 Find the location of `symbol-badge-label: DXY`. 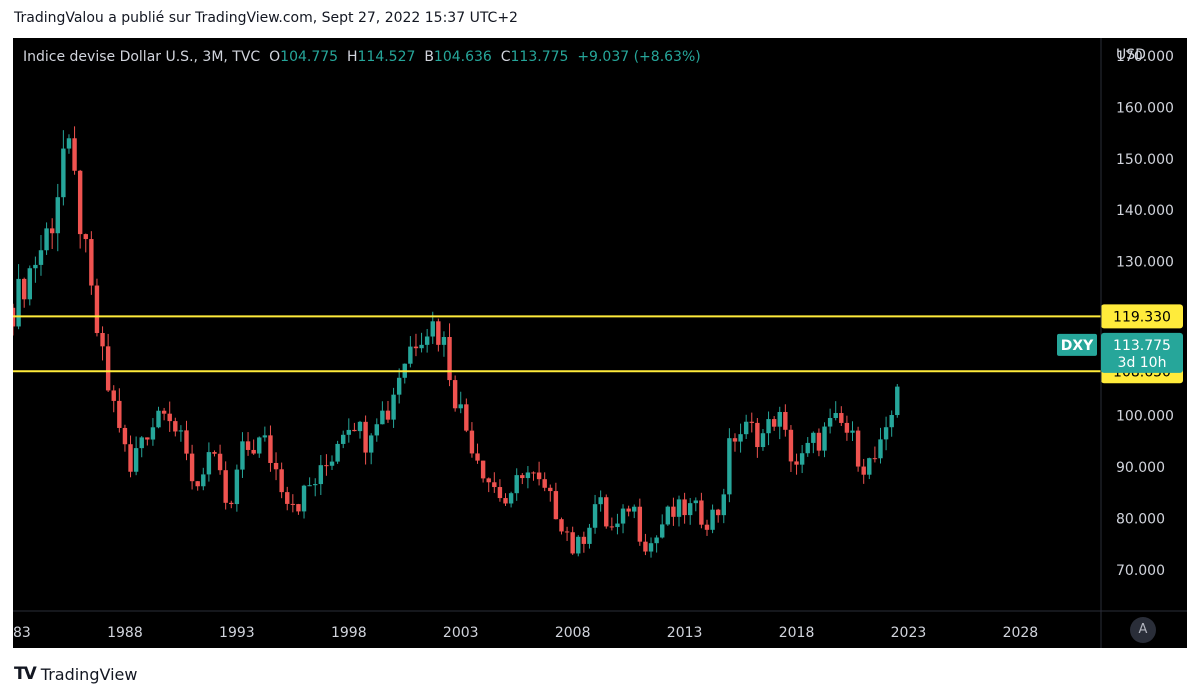

symbol-badge-label: DXY is located at coordinates (1077, 346).